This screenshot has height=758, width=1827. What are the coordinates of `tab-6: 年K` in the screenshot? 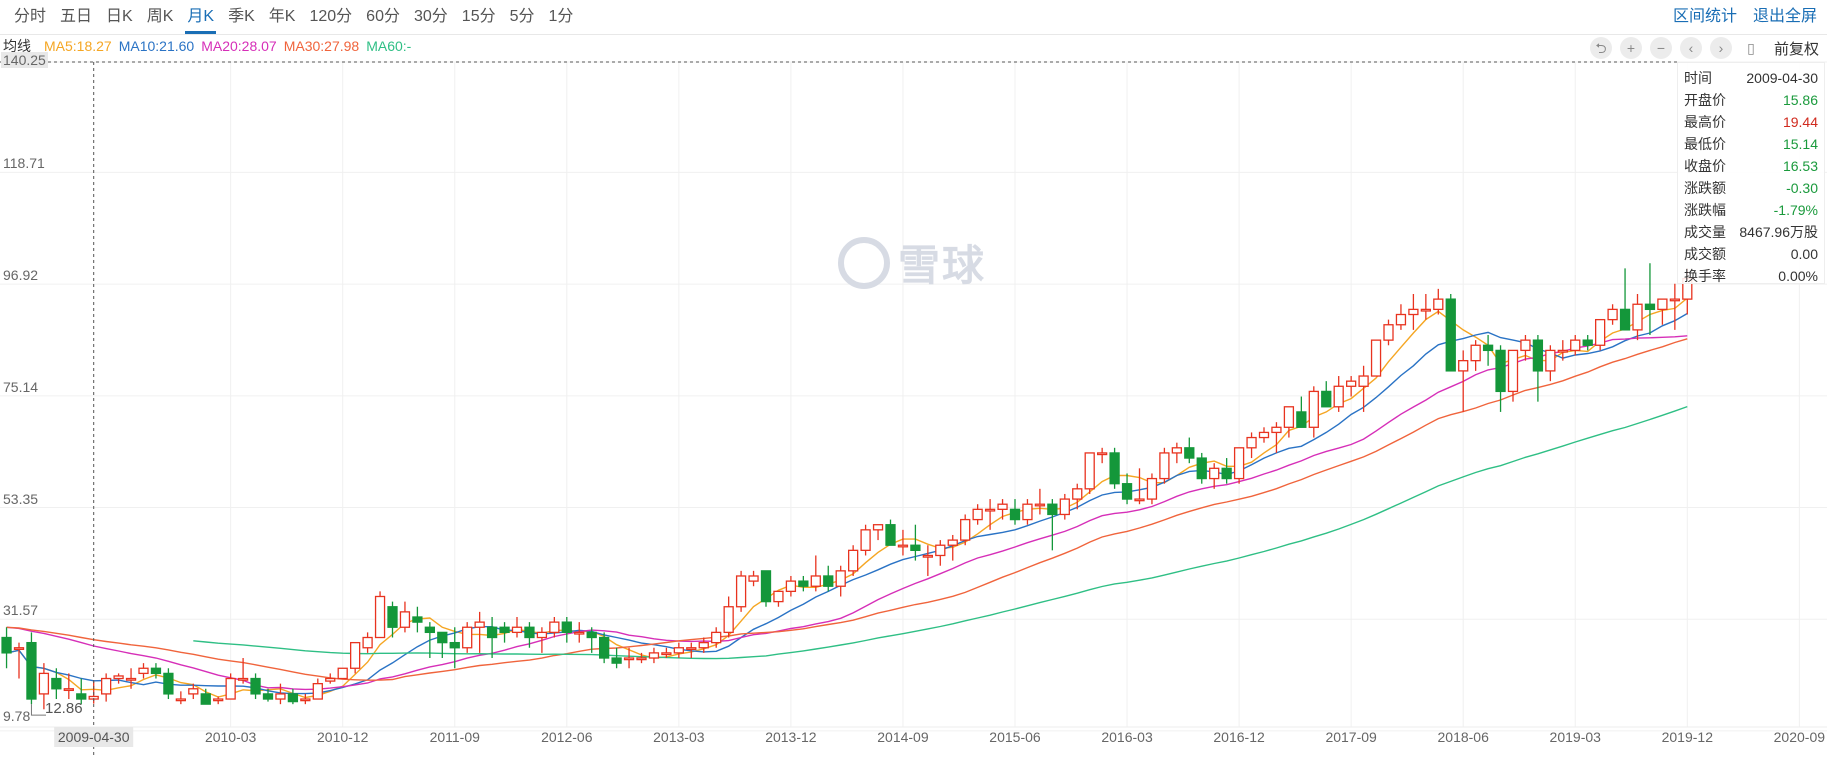 It's located at (282, 16).